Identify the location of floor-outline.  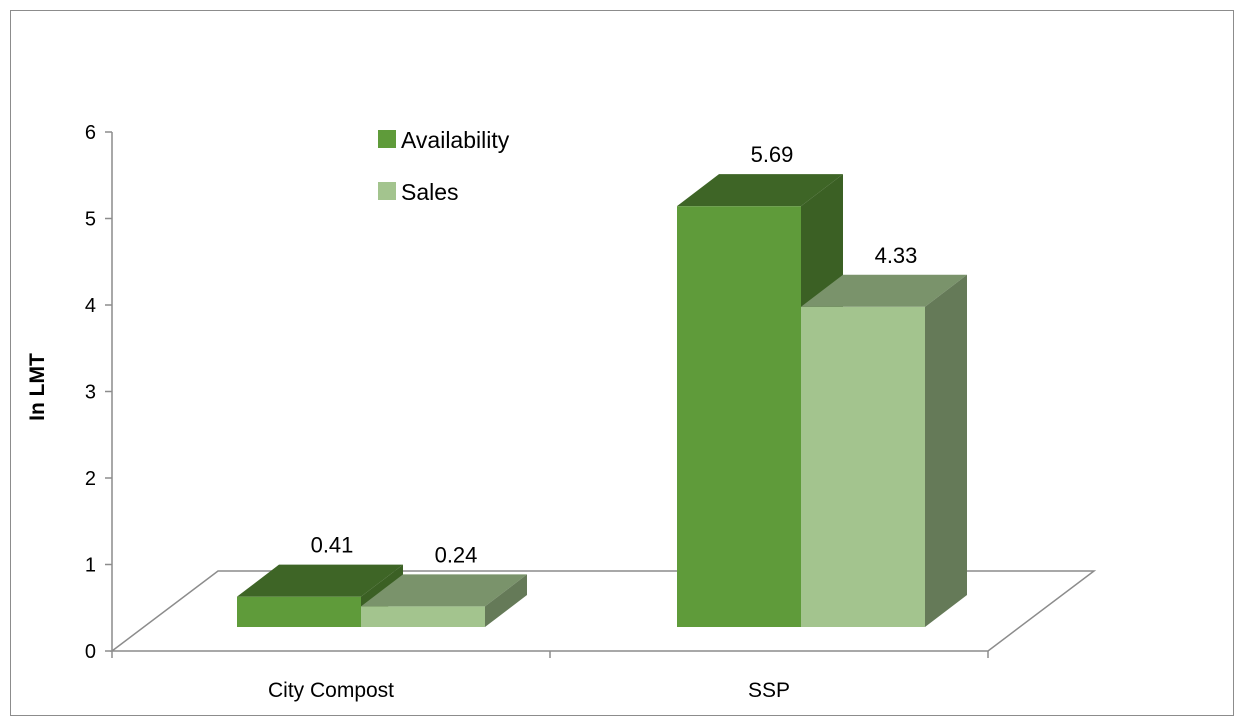
(603, 611).